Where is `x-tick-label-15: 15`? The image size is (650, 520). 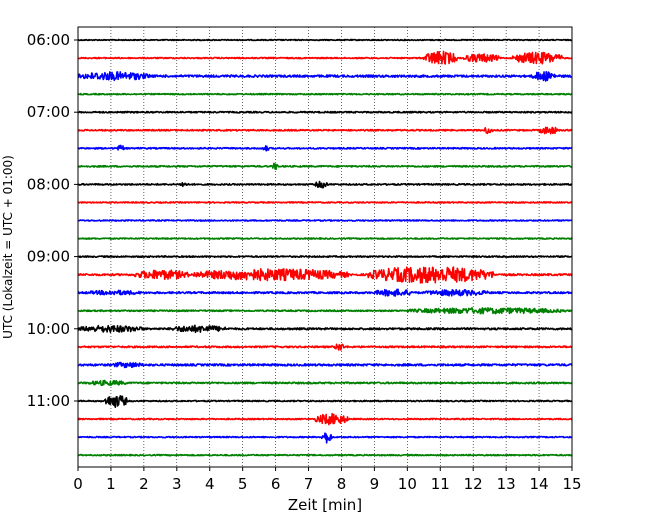 x-tick-label-15: 15 is located at coordinates (571, 484).